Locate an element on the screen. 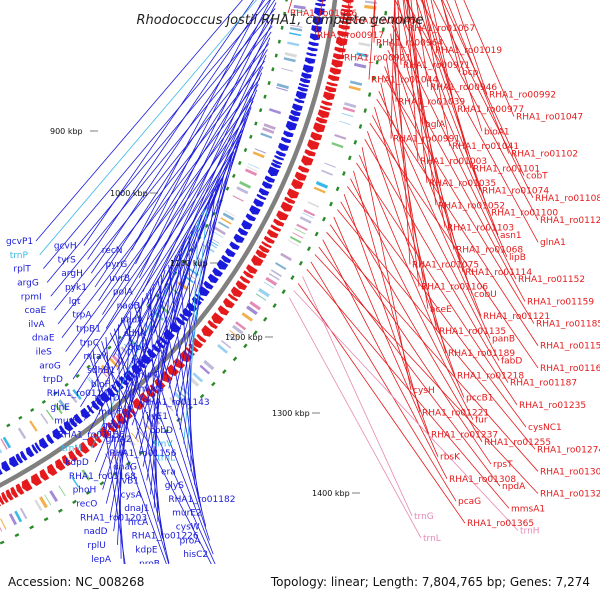 This screenshot has width=600, height=600. scale-label: 1200 kbp is located at coordinates (244, 337).